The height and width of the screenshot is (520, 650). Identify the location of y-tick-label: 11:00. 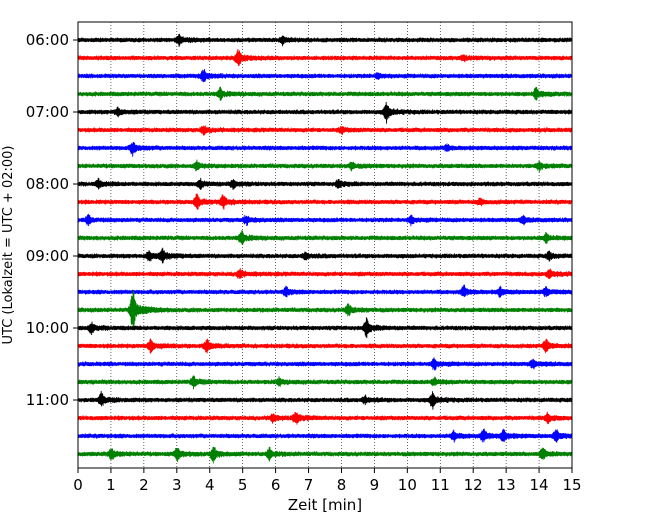
(47, 400).